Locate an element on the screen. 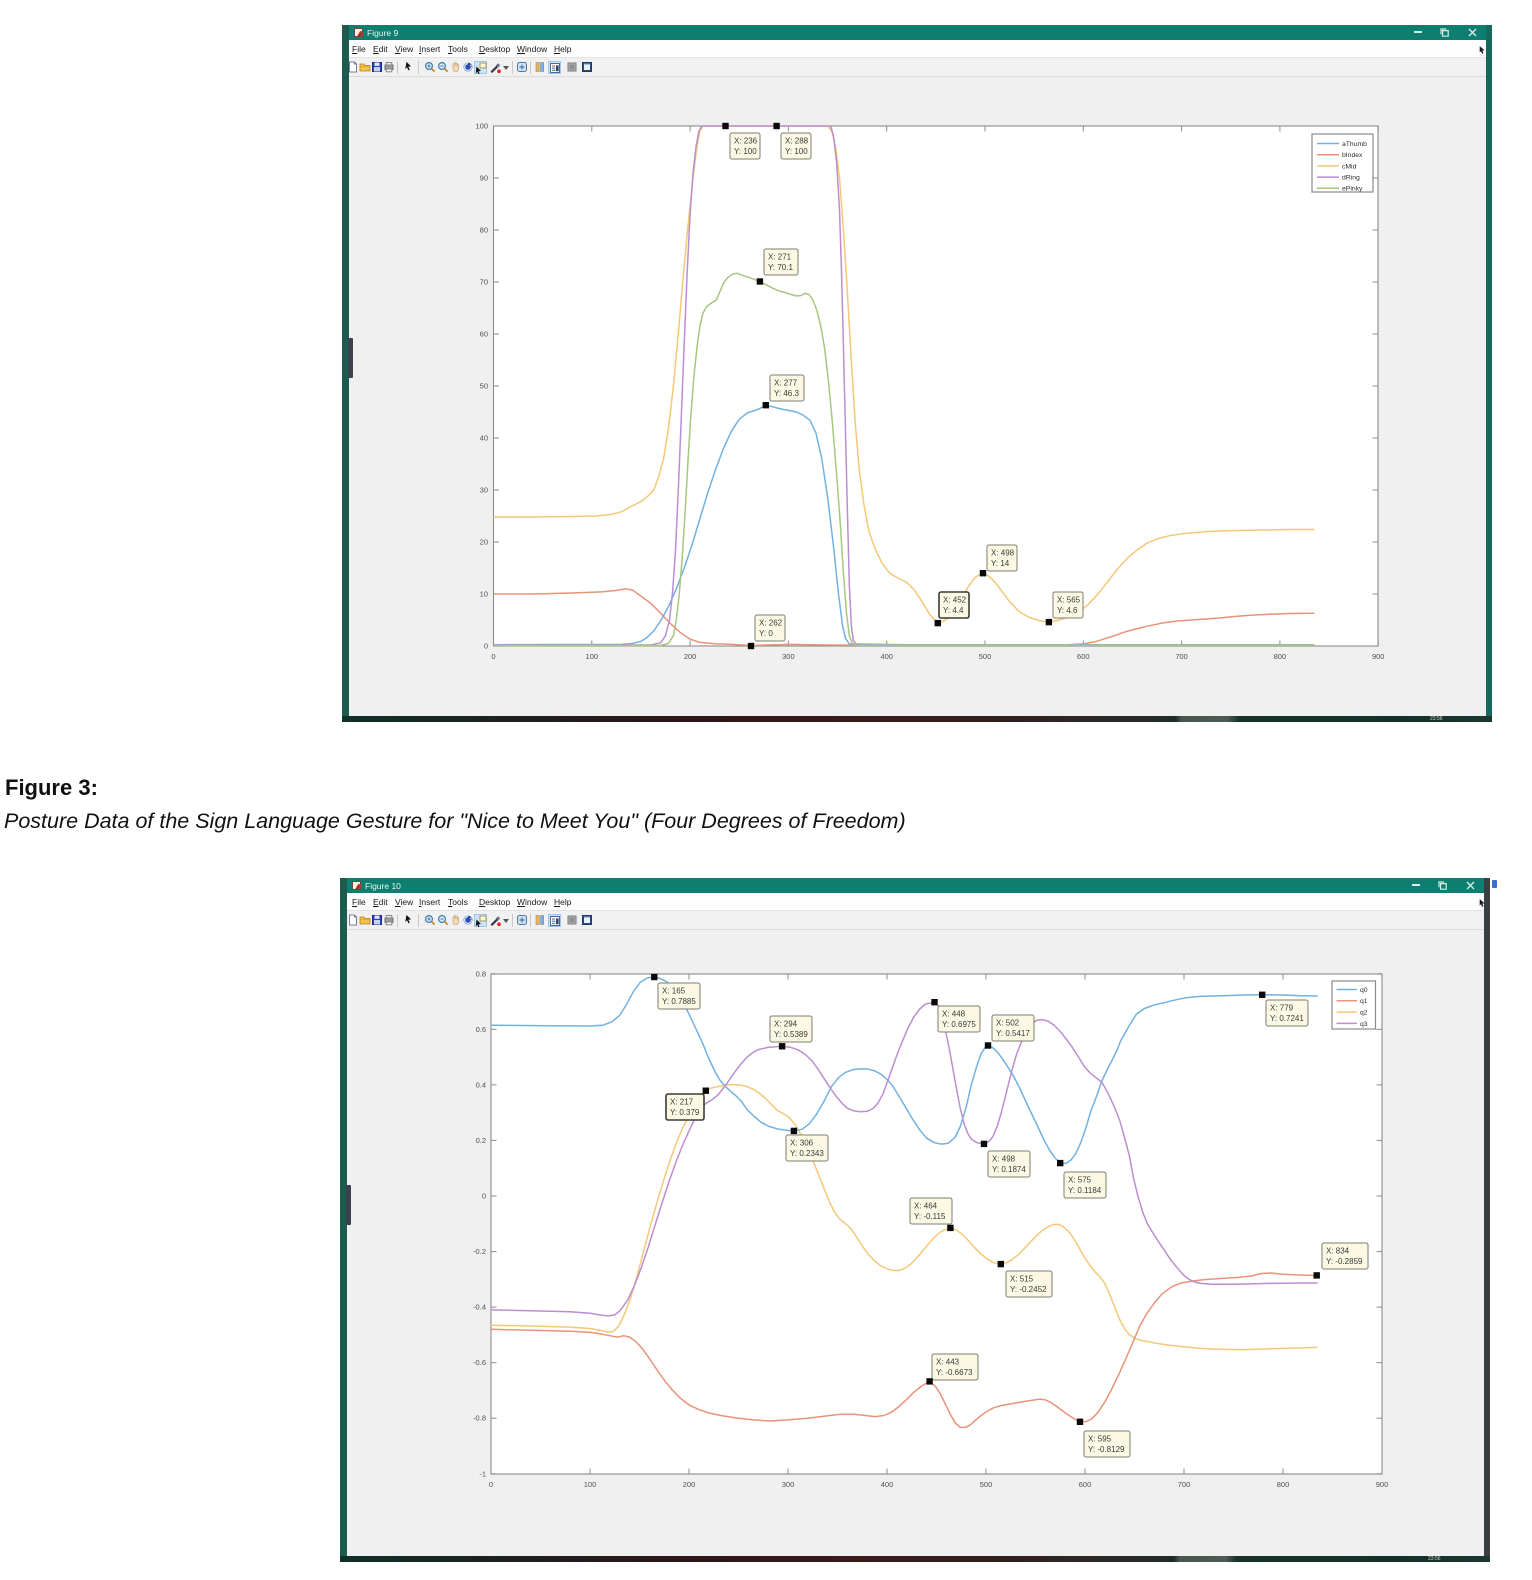 The image size is (1532, 1580). svg-text: X: 595 is located at coordinates (1100, 1439).